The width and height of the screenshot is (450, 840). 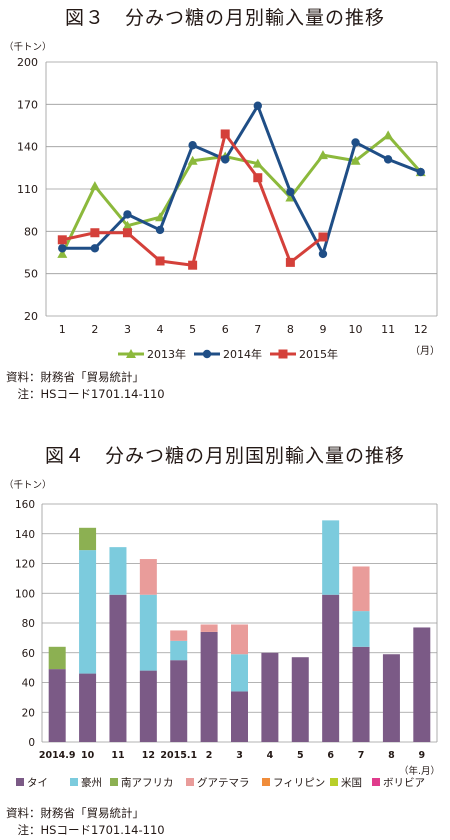 I want to click on x-tick-label: 1, so click(x=62, y=329).